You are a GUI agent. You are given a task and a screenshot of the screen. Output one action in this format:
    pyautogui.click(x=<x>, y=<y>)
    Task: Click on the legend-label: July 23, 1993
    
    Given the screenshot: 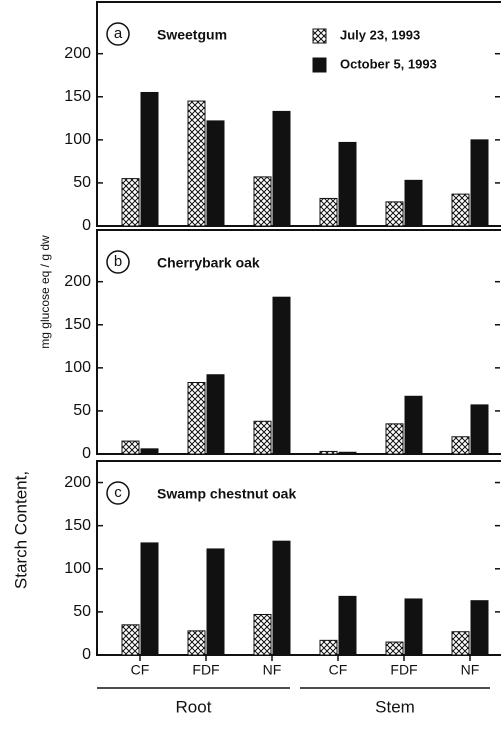 What is the action you would take?
    pyautogui.click(x=380, y=34)
    